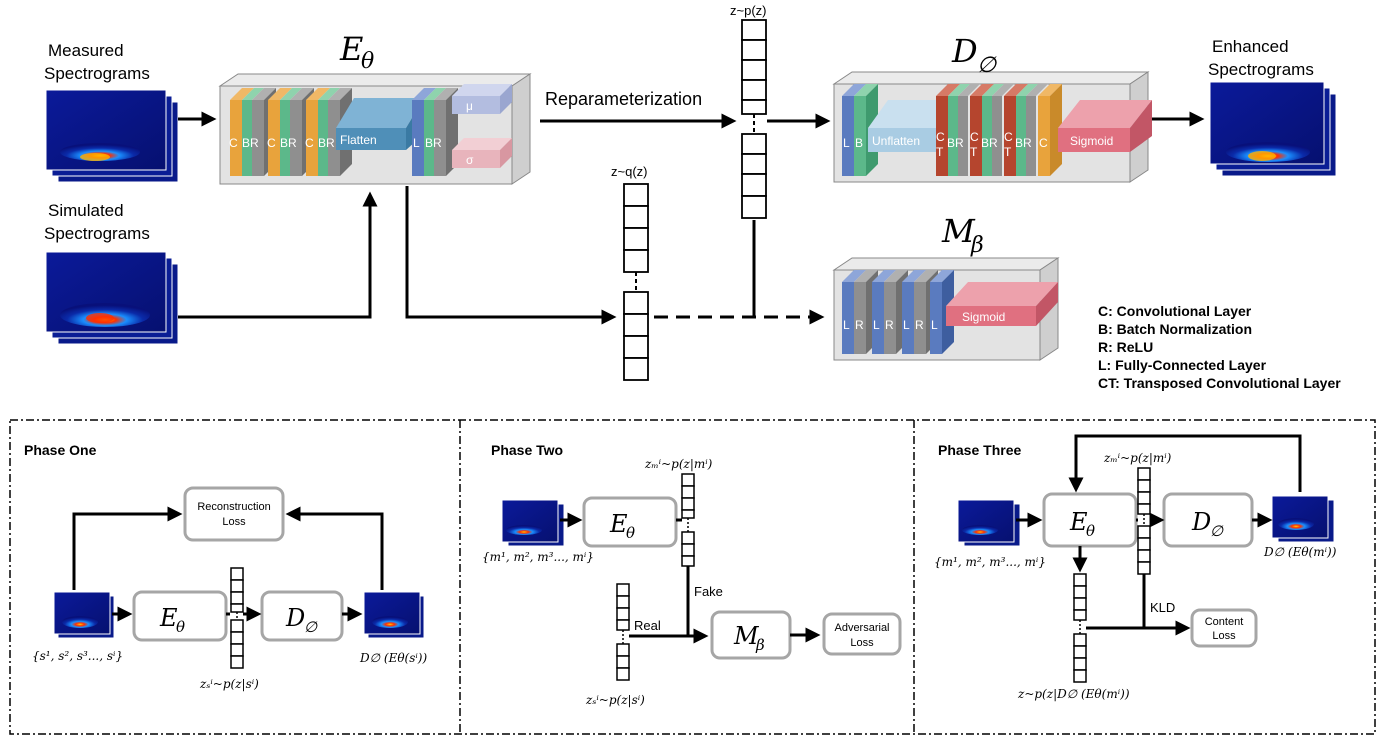 This screenshot has height=739, width=1387. What do you see at coordinates (84, 615) in the screenshot?
I see `phase-one-input-image` at bounding box center [84, 615].